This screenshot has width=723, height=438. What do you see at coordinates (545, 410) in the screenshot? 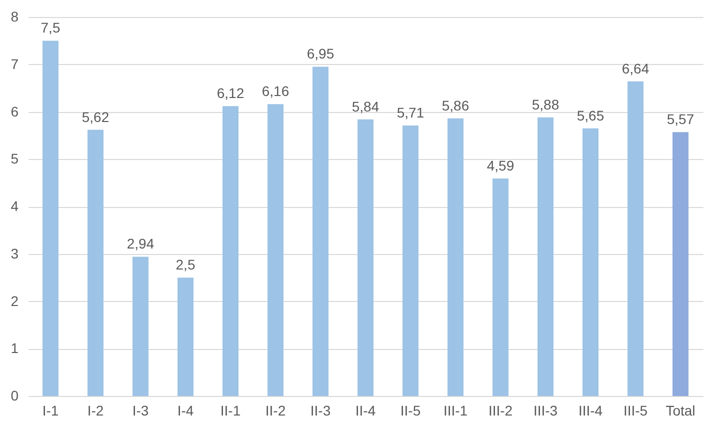
I see `x-tick-label: III-3` at bounding box center [545, 410].